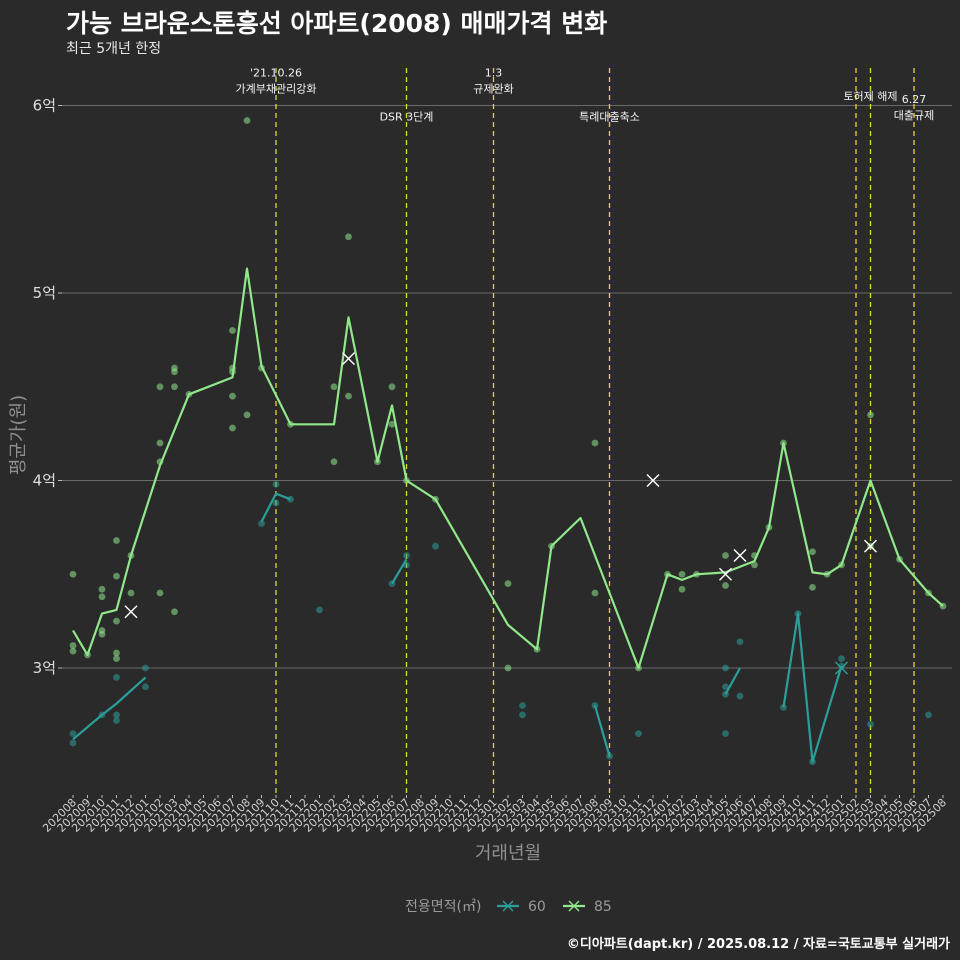 This screenshot has height=960, width=960. I want to click on event-label: 1.3 규제완화, so click(493, 81).